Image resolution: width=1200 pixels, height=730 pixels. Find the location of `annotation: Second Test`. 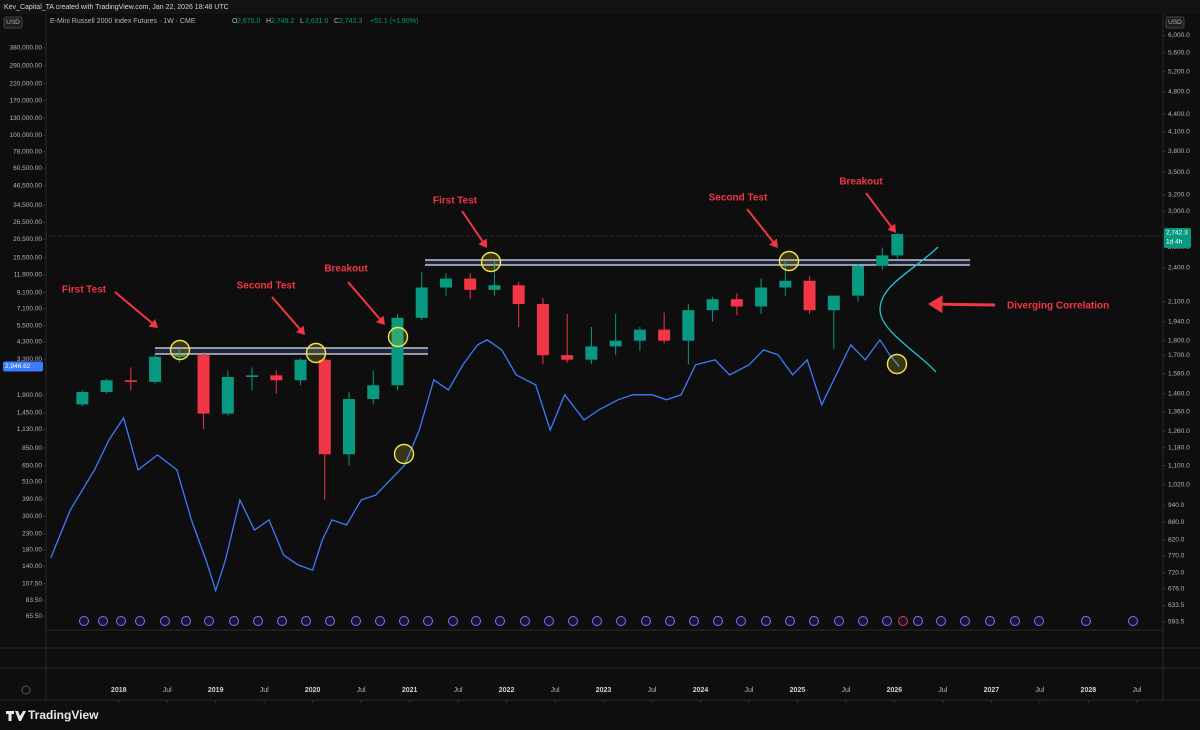

annotation: Second Test is located at coordinates (738, 198).